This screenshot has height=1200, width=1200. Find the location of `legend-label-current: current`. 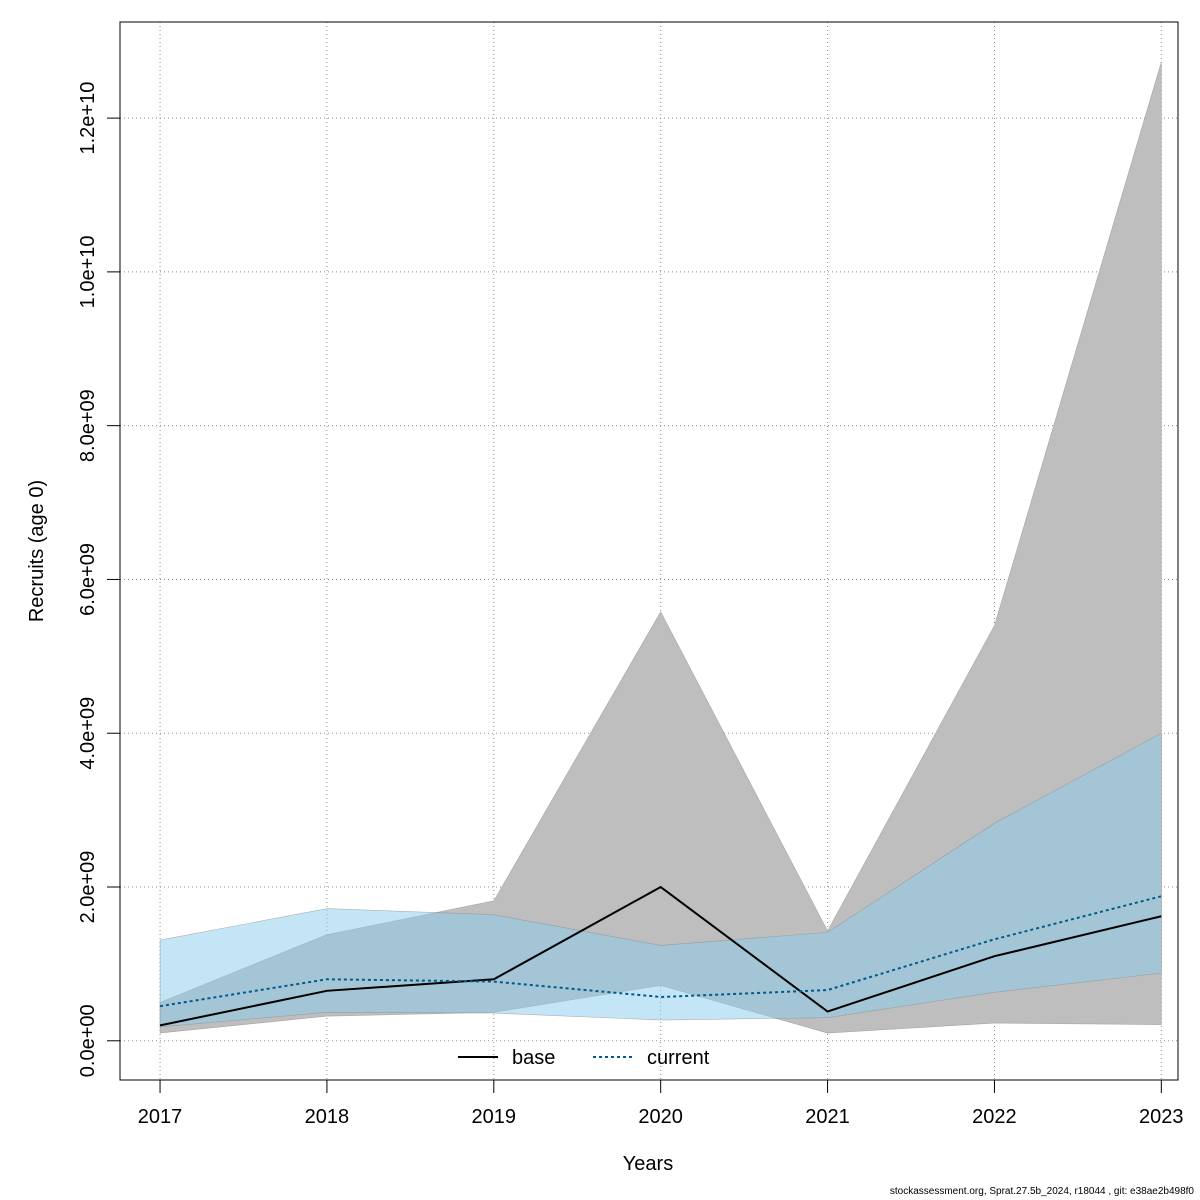

legend-label-current: current is located at coordinates (678, 1058).